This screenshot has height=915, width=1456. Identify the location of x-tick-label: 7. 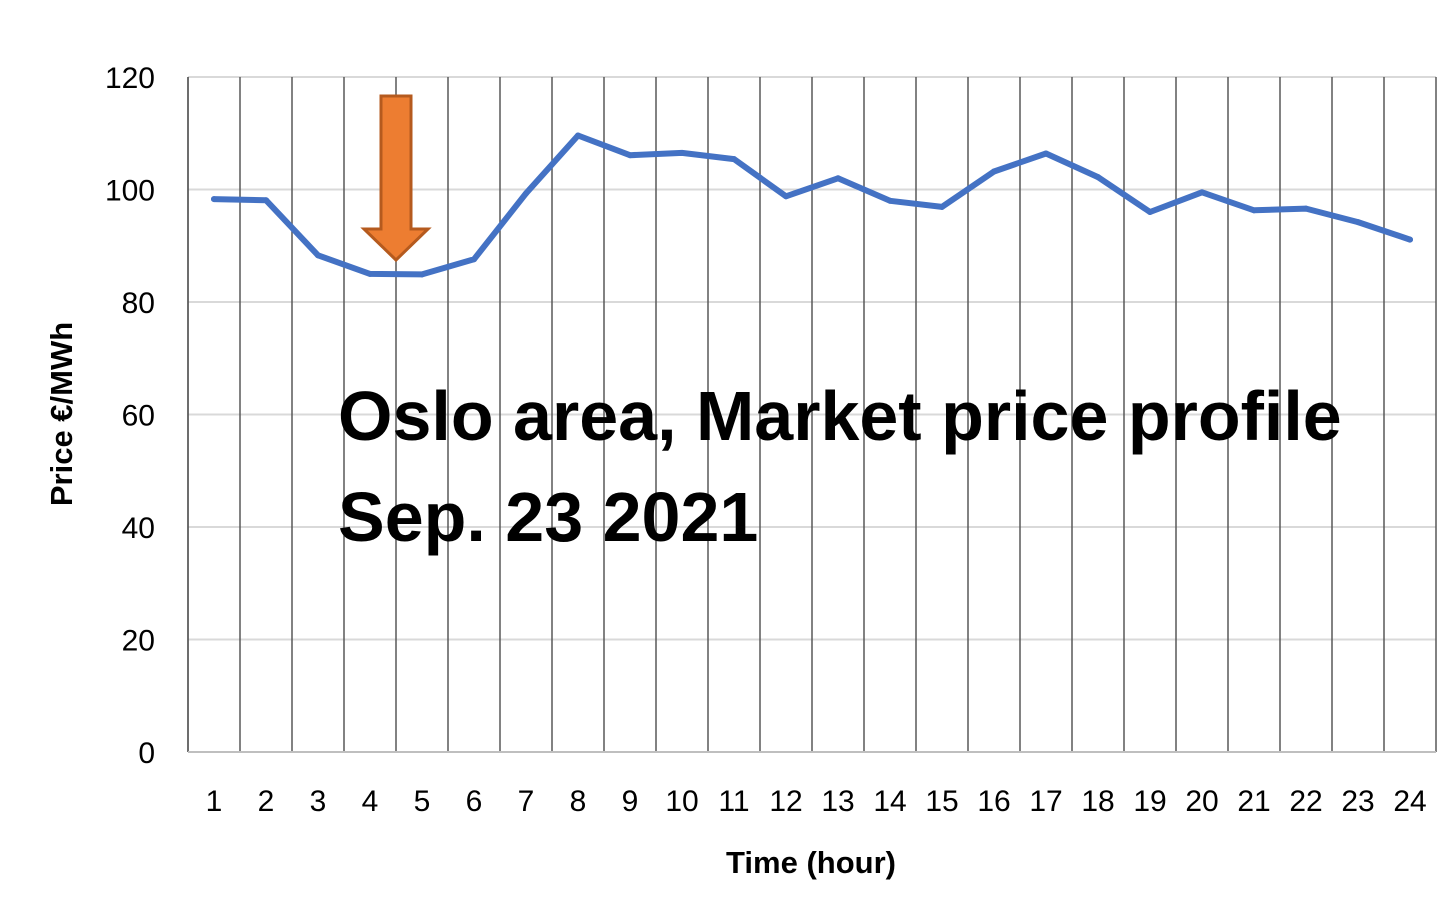
(526, 801).